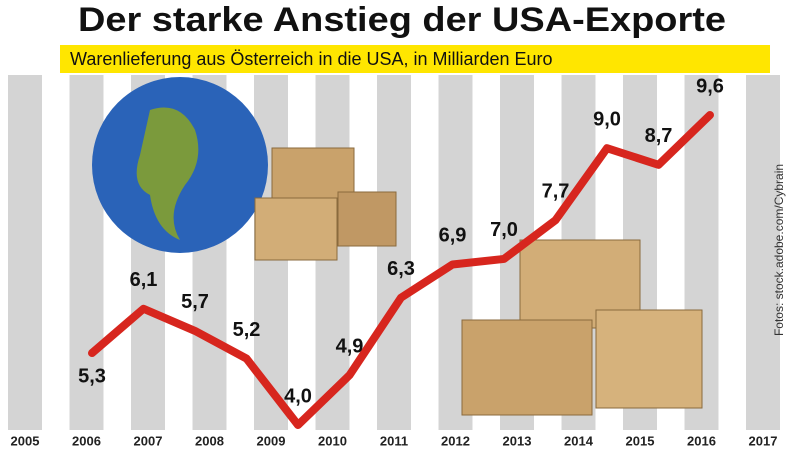 Image resolution: width=800 pixels, height=452 pixels. Describe the element at coordinates (556, 191) in the screenshot. I see `value-label: 7,7` at that location.